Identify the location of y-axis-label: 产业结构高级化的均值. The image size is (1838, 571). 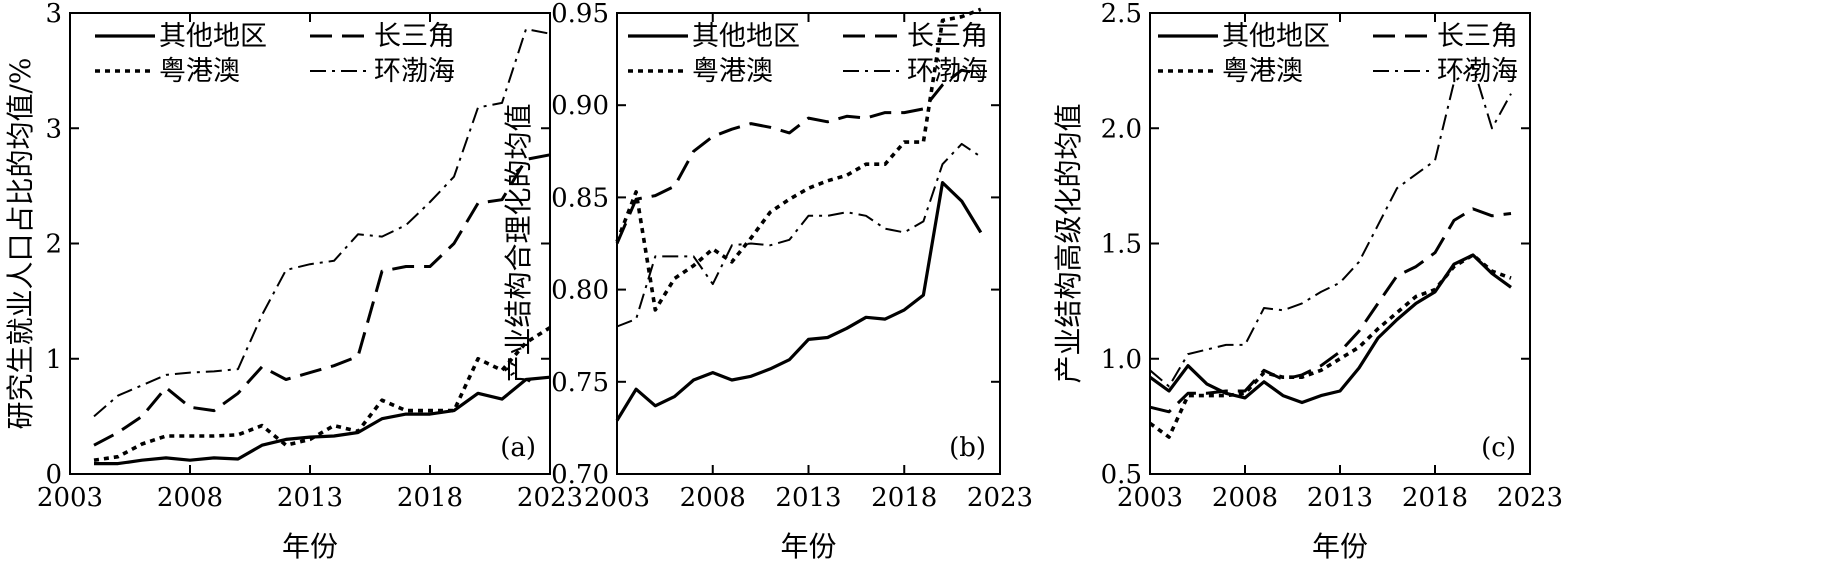
(1068, 243).